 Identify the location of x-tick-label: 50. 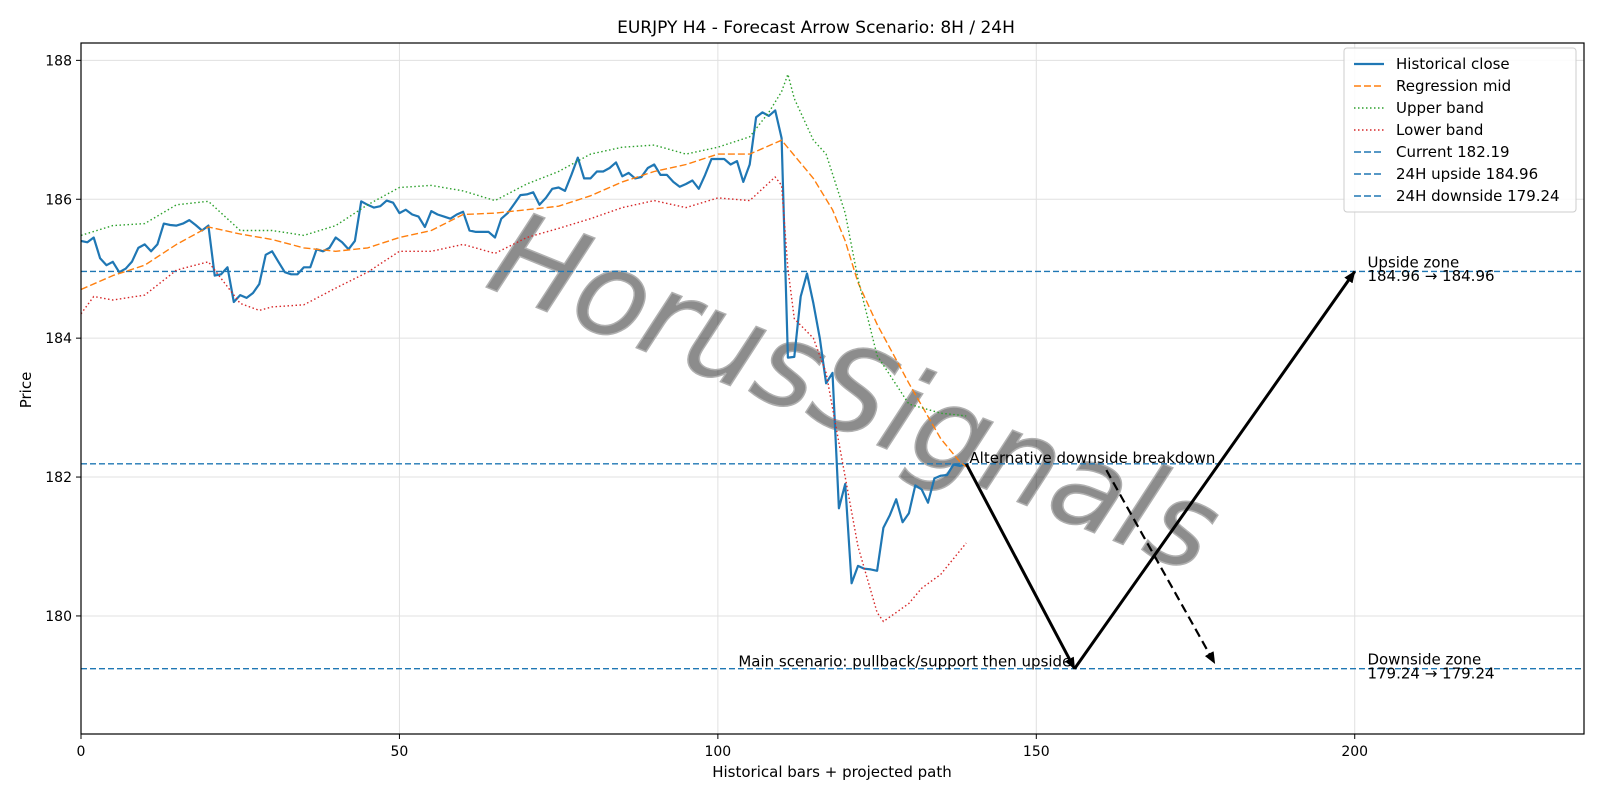
(400, 752).